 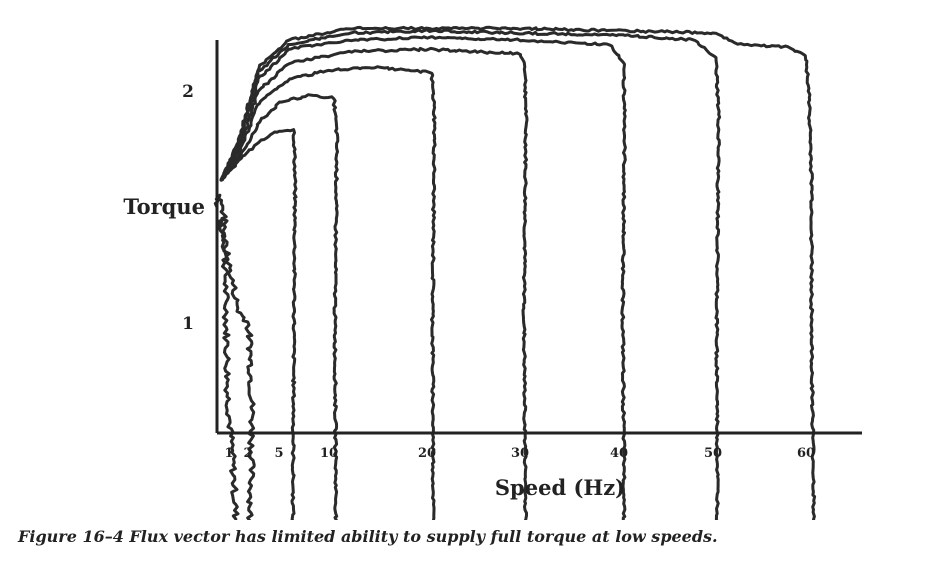 I want to click on y-tick-label: 2, so click(x=188, y=92).